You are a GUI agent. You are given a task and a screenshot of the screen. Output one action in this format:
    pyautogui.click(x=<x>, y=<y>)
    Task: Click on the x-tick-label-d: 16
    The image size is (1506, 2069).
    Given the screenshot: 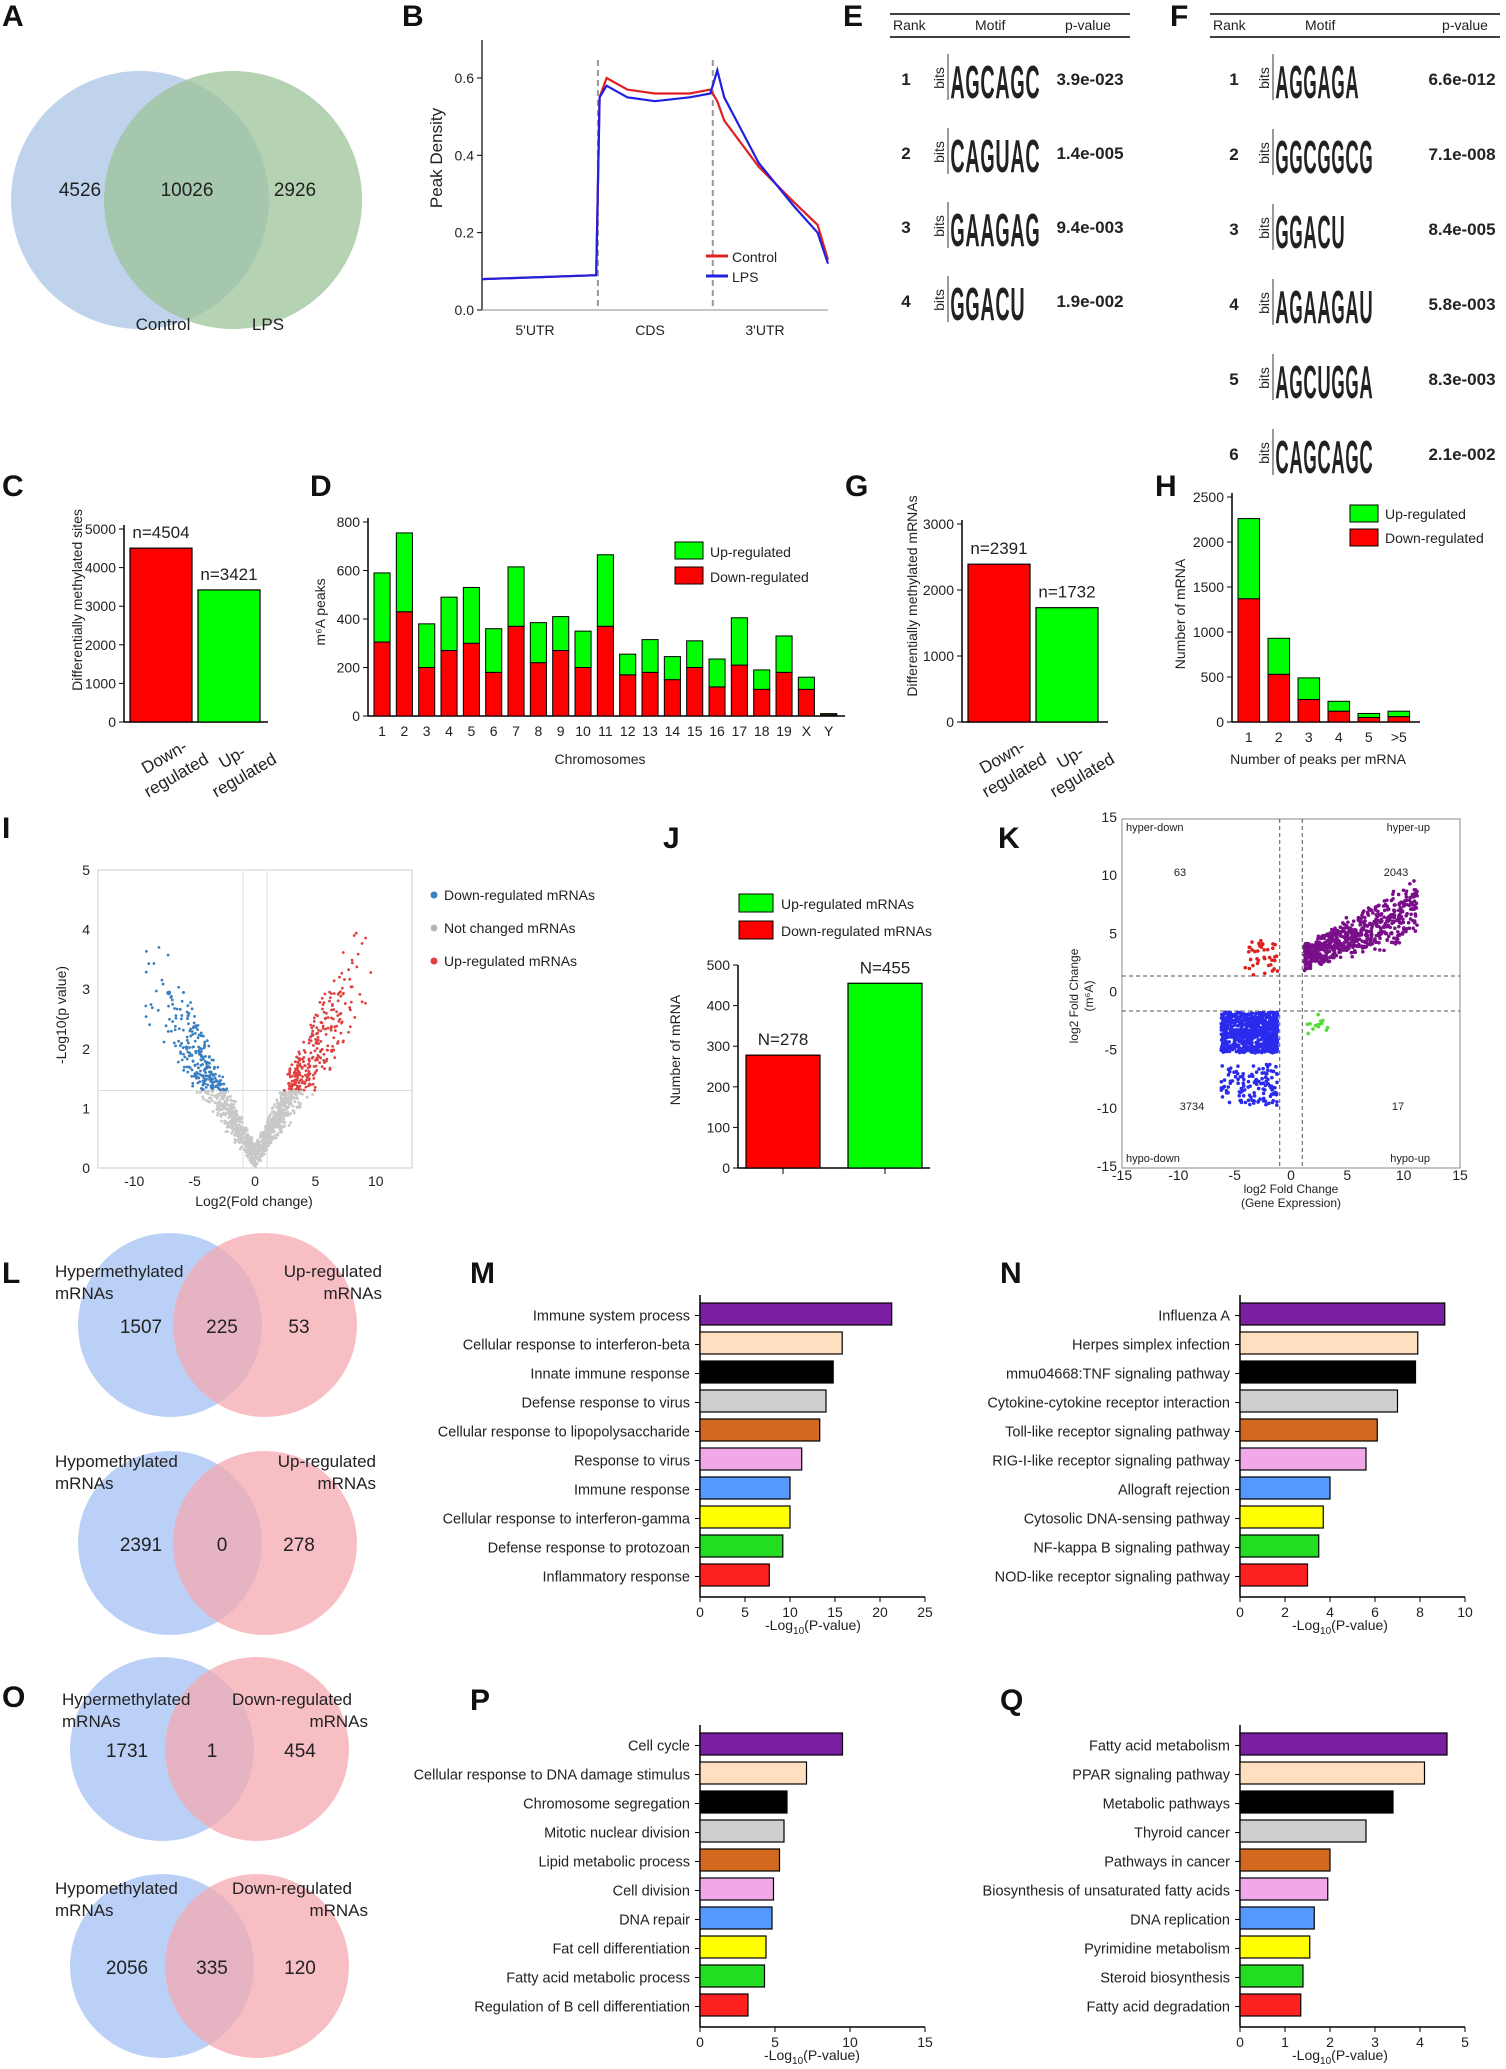 What is the action you would take?
    pyautogui.click(x=717, y=731)
    